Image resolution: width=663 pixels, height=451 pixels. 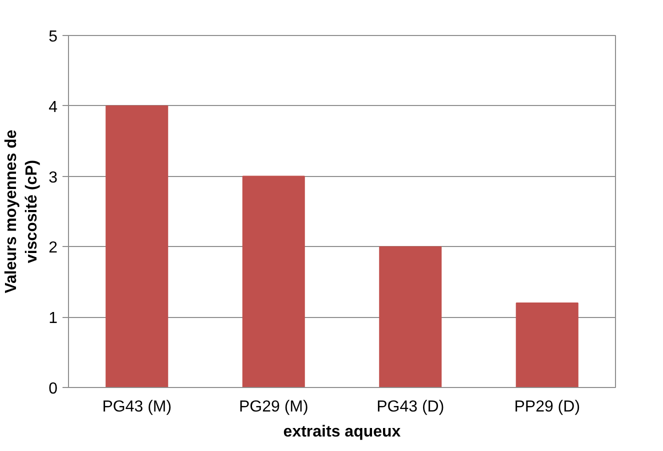 What do you see at coordinates (547, 407) in the screenshot?
I see `x-tick-label: PP29 (D)` at bounding box center [547, 407].